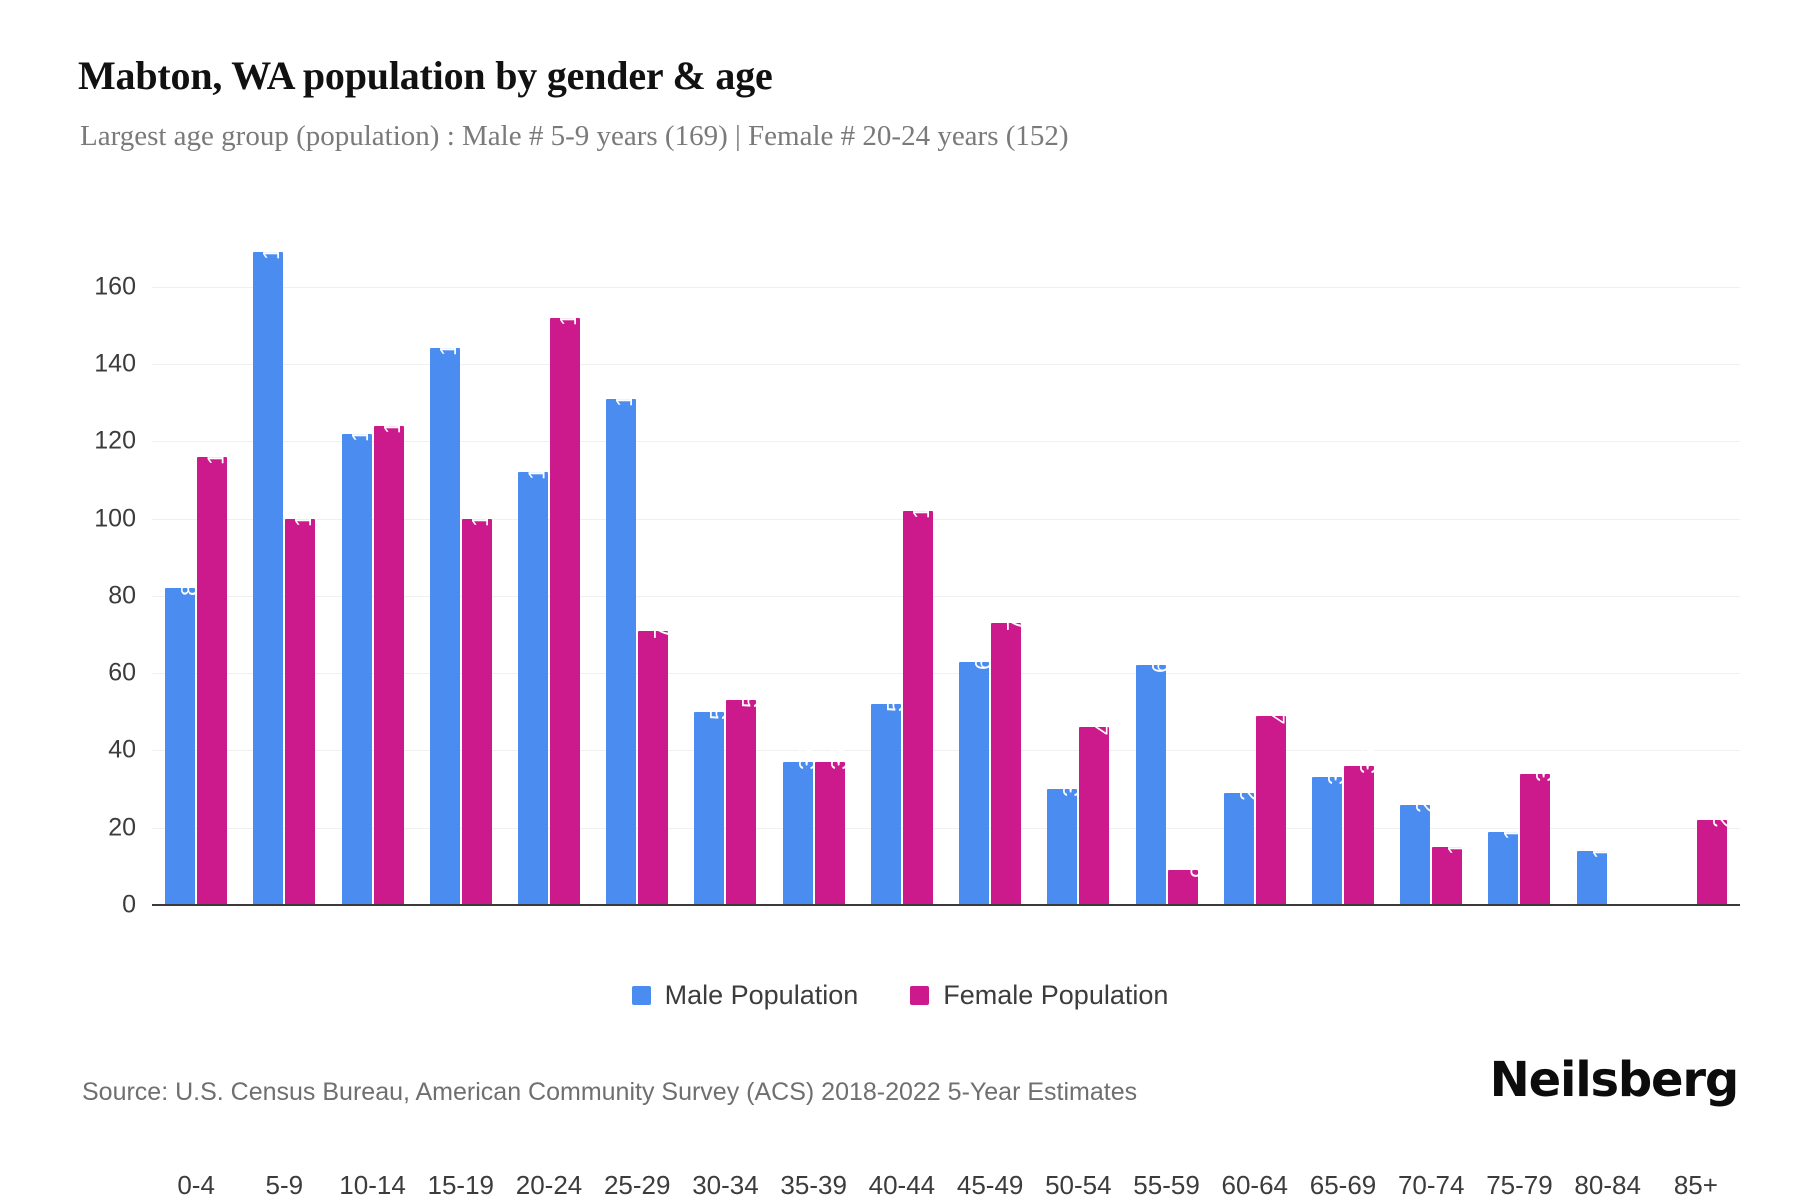 Image resolution: width=1800 pixels, height=1200 pixels. Describe the element at coordinates (271, 240) in the screenshot. I see `bar-value-label: 169` at that location.